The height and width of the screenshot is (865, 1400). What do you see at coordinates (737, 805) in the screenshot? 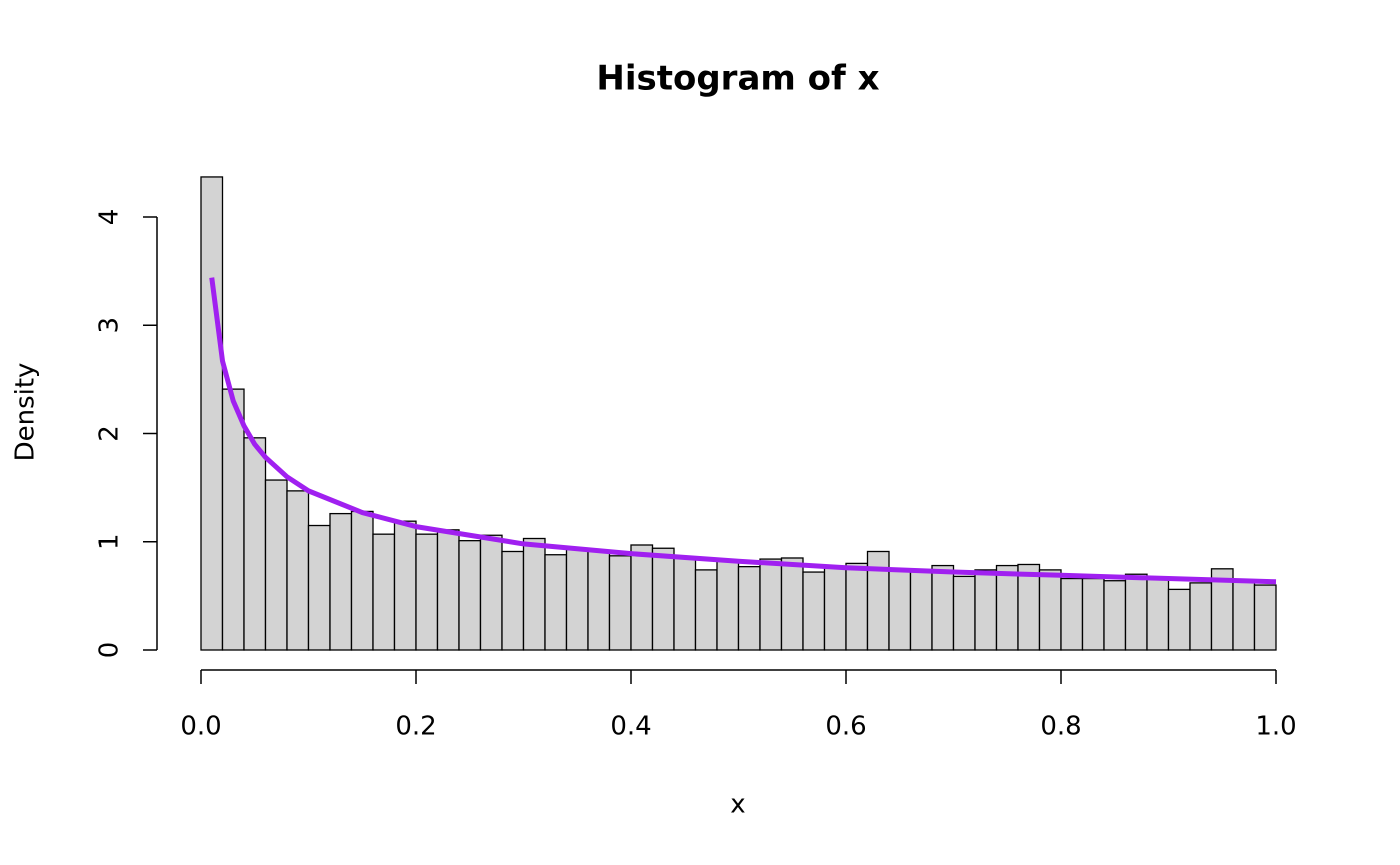
I see `x-axis-label: x` at bounding box center [737, 805].